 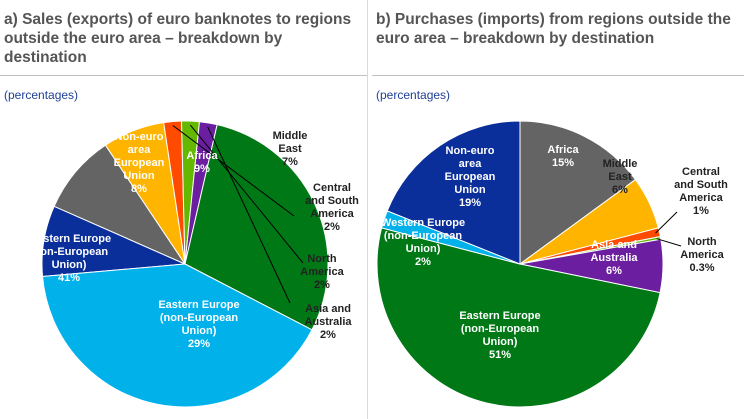 What do you see at coordinates (413, 95) in the screenshot?
I see `units-label-b: (percentages)` at bounding box center [413, 95].